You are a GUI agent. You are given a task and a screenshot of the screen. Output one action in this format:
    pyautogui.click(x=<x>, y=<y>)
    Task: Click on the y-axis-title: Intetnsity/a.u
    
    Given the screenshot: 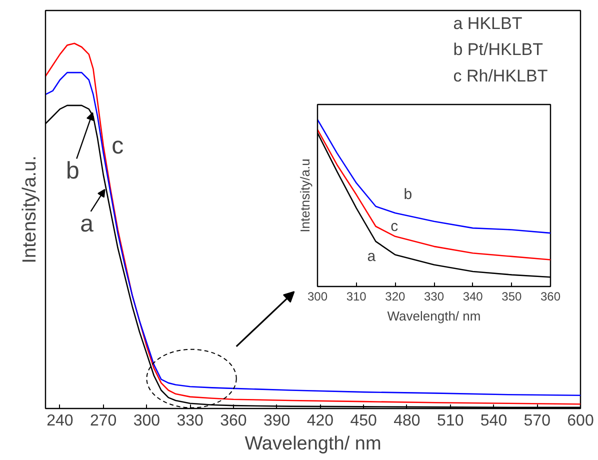 What is the action you would take?
    pyautogui.click(x=305, y=195)
    